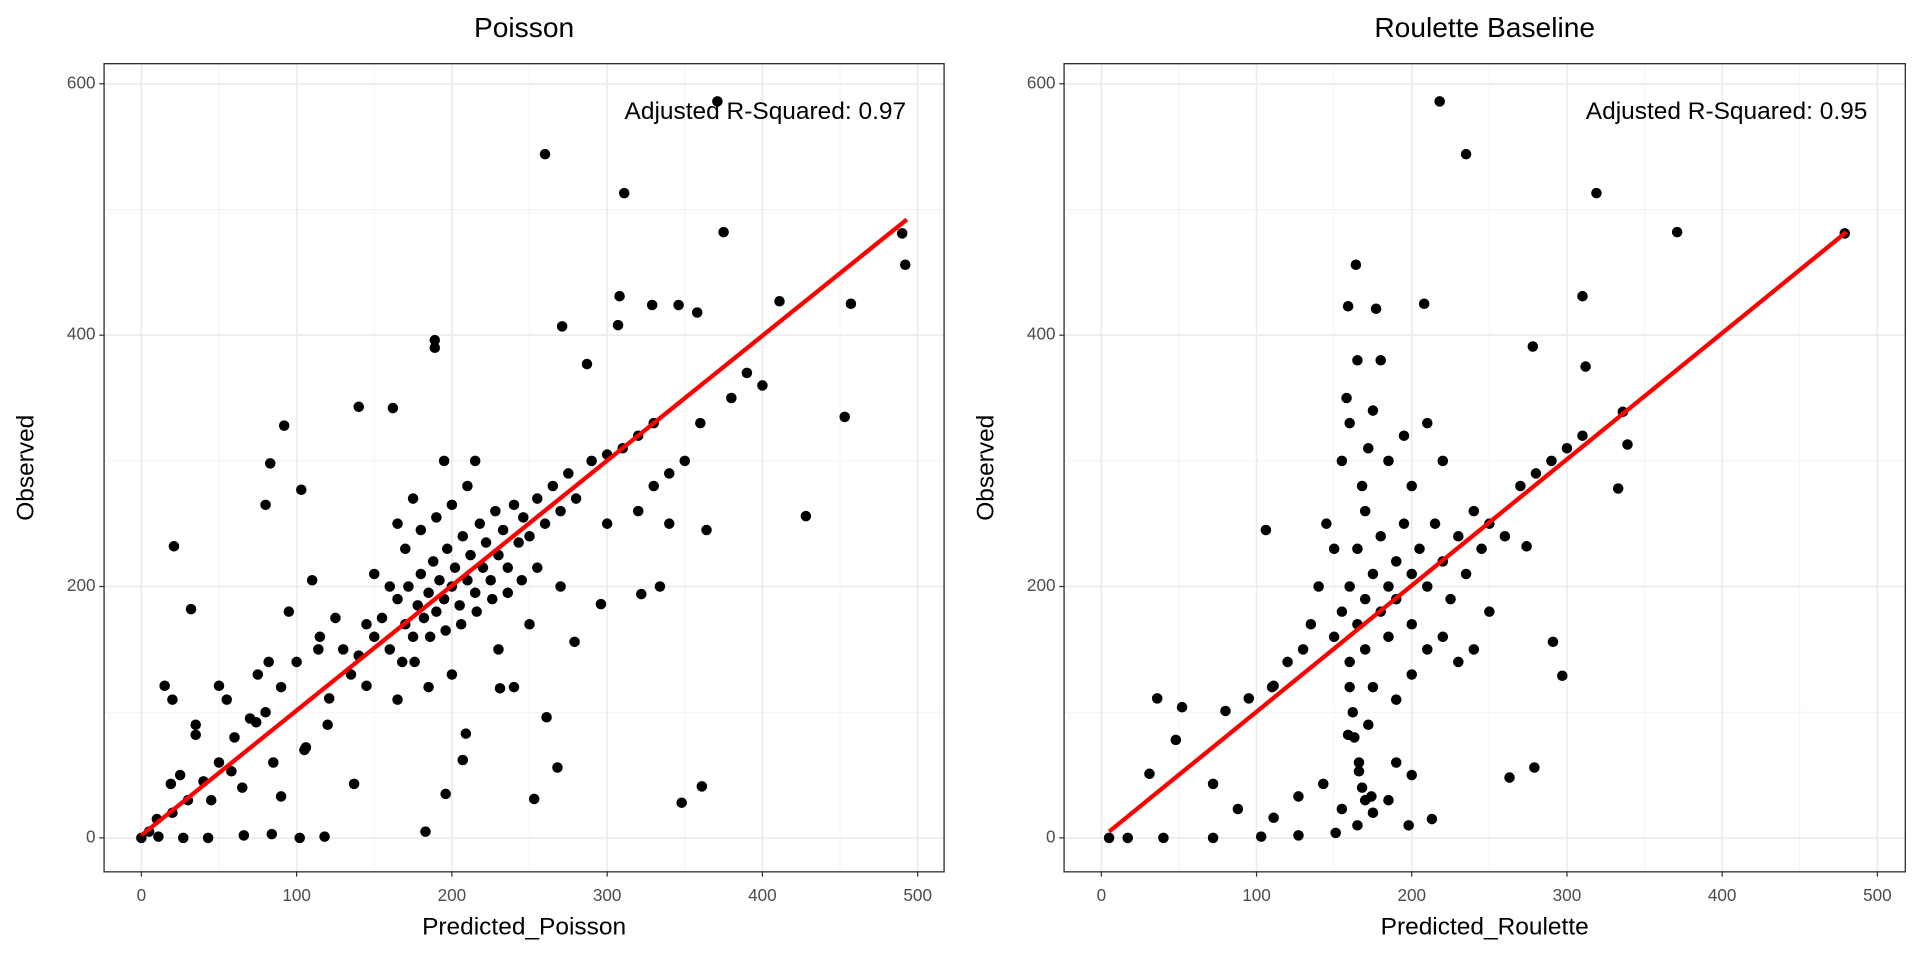  Describe the element at coordinates (1041, 585) in the screenshot. I see `y-tick-label: 200` at that location.